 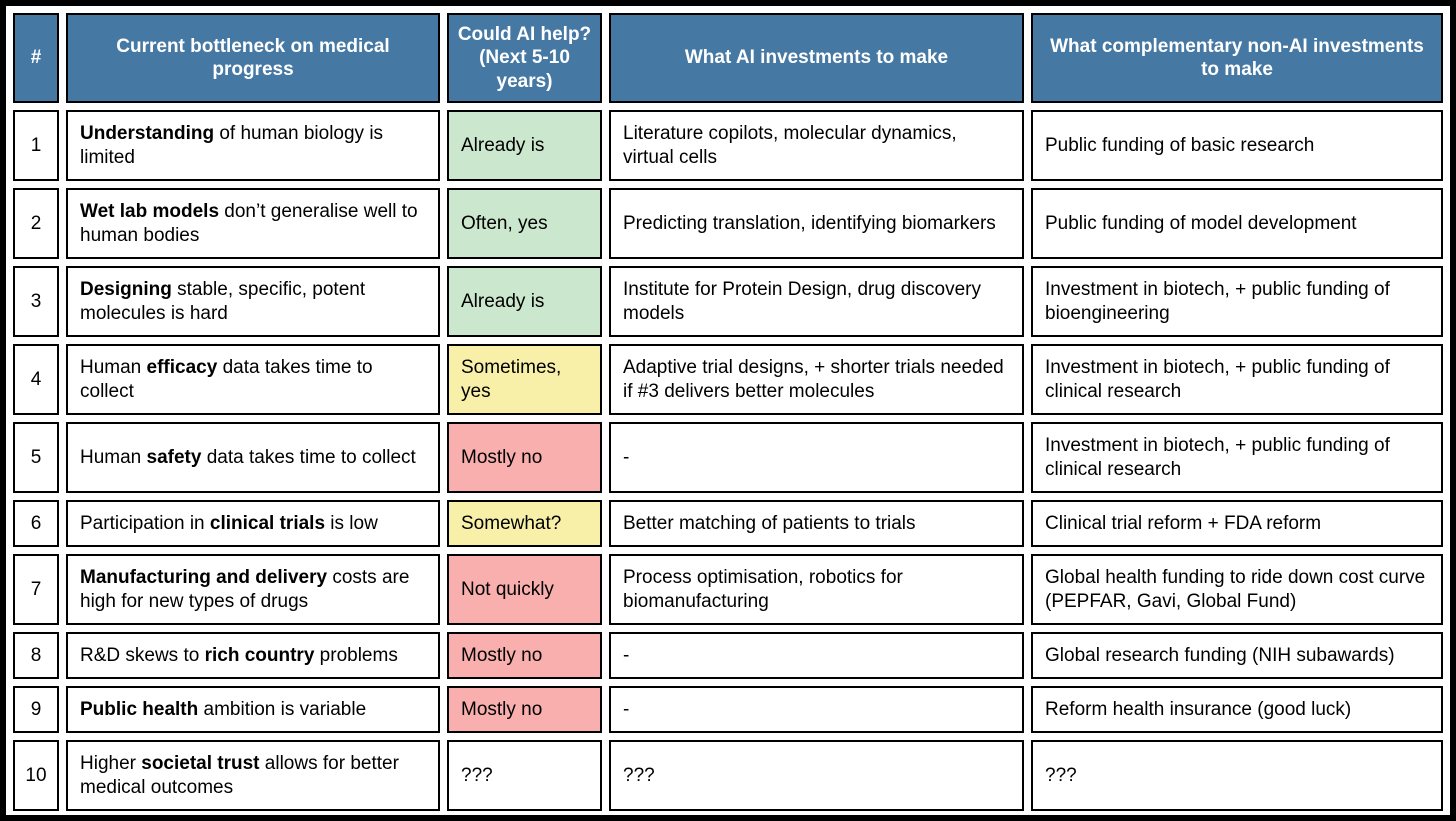 I want to click on non-ai-investments-cell: ???, so click(x=1237, y=775).